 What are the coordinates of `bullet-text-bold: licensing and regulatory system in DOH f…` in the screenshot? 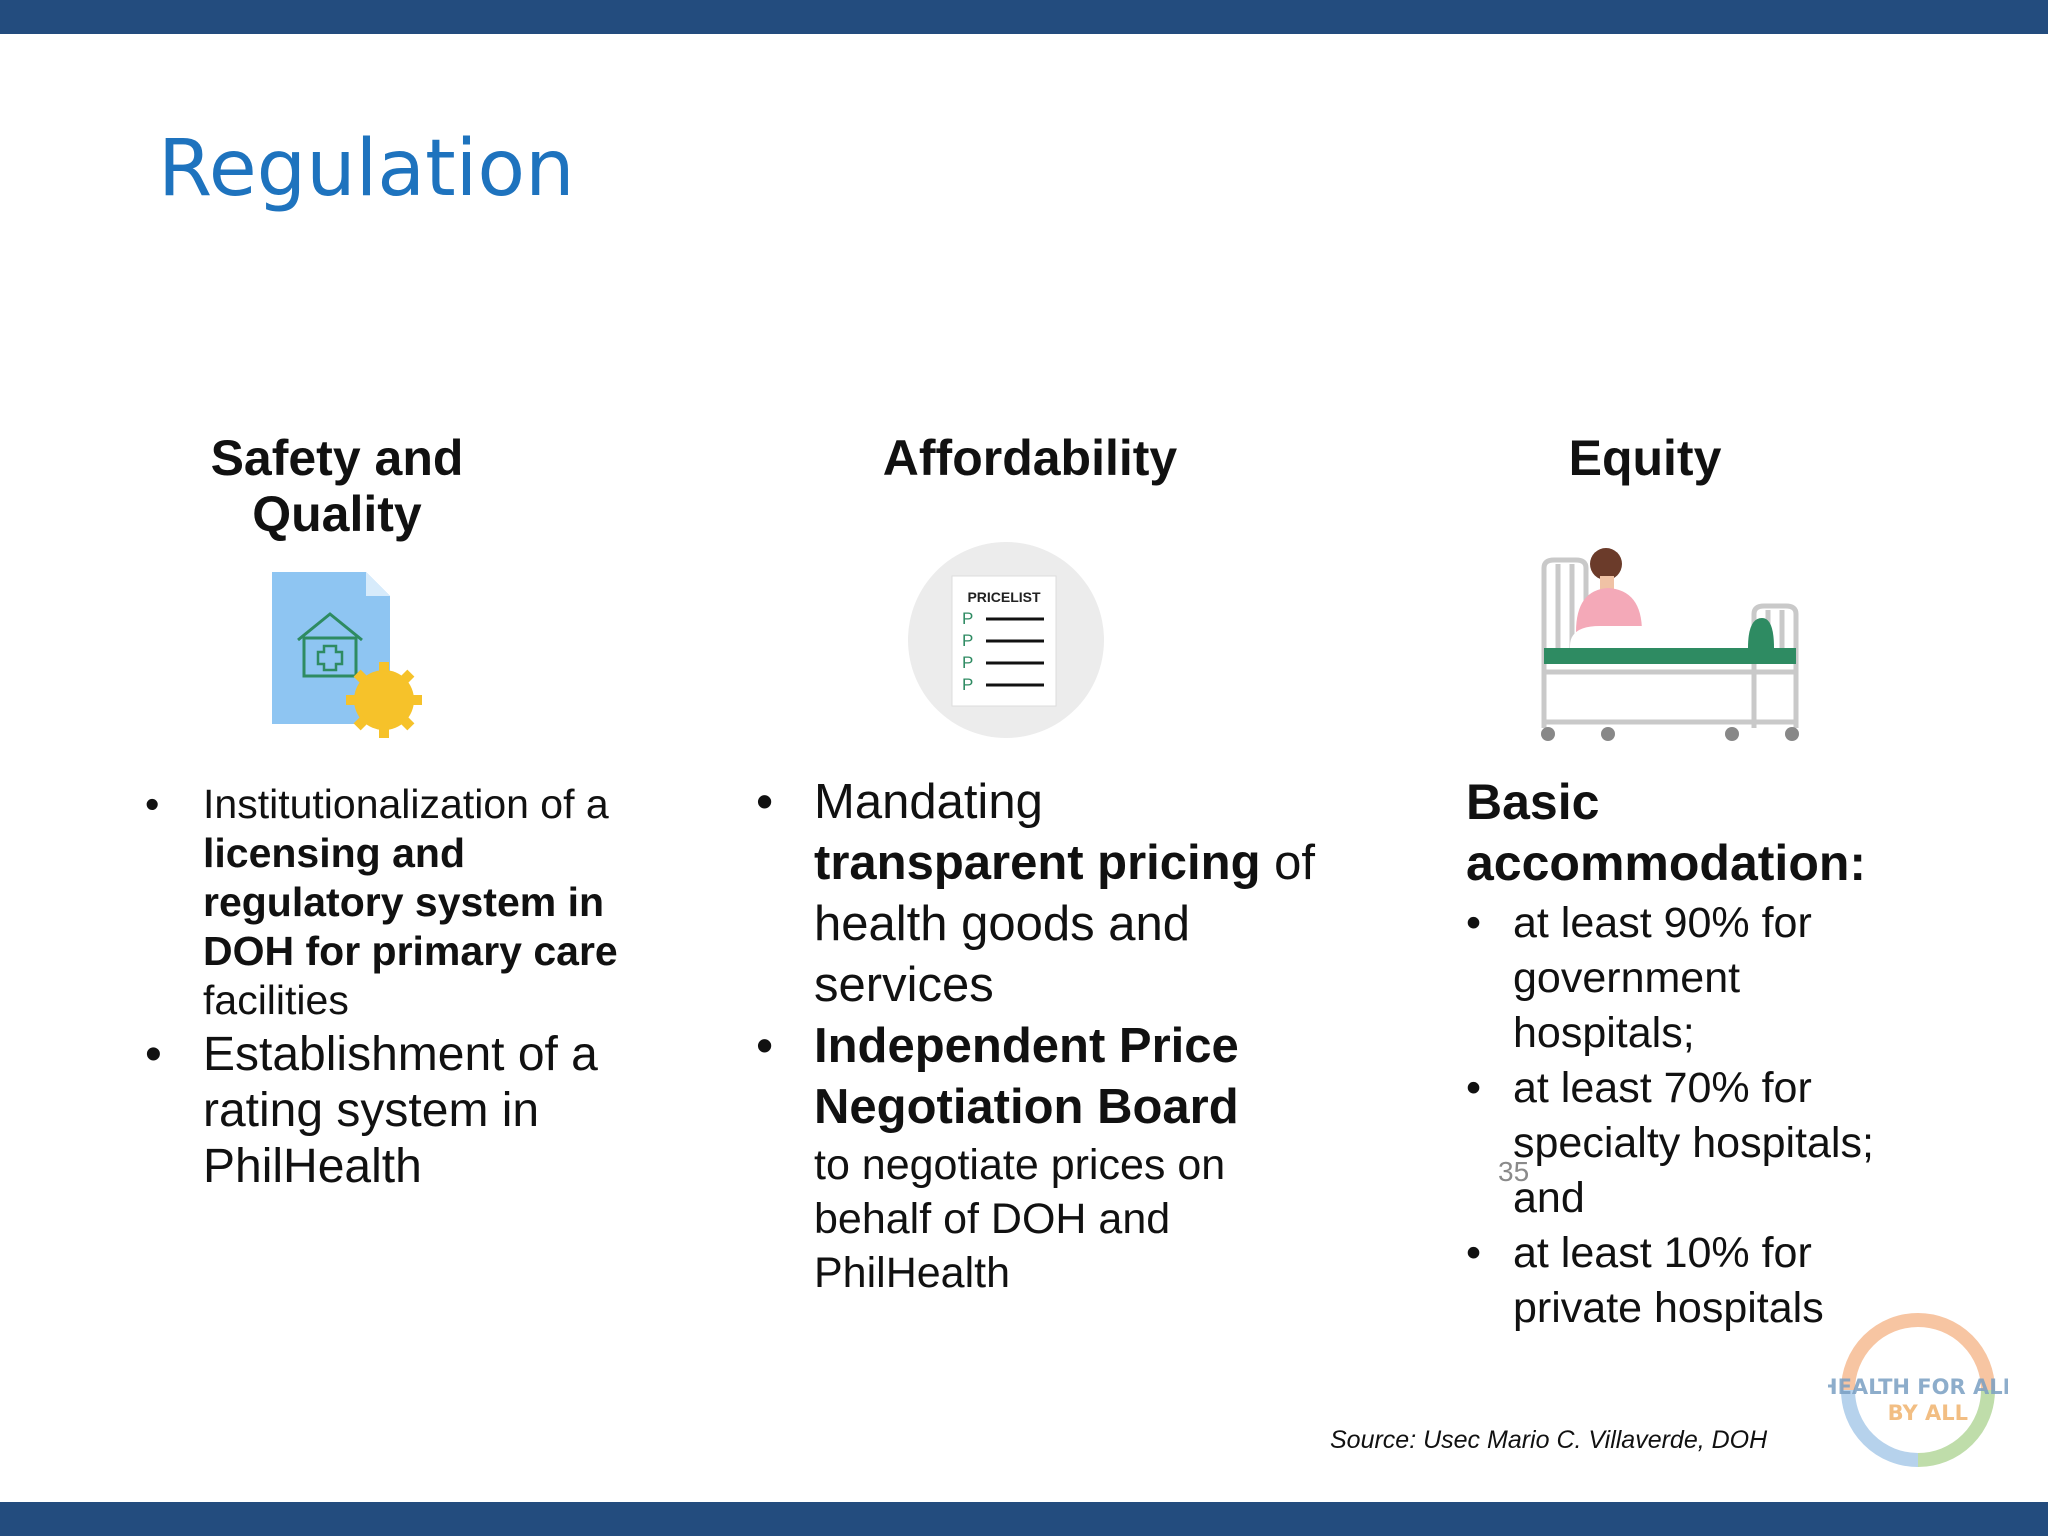 It's located at (410, 902).